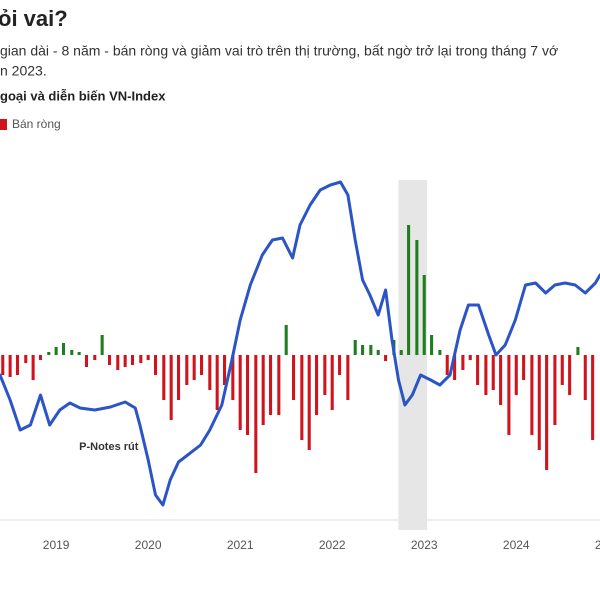 The image size is (600, 600). Describe the element at coordinates (148, 545) in the screenshot. I see `x-tick-label: 2020` at that location.